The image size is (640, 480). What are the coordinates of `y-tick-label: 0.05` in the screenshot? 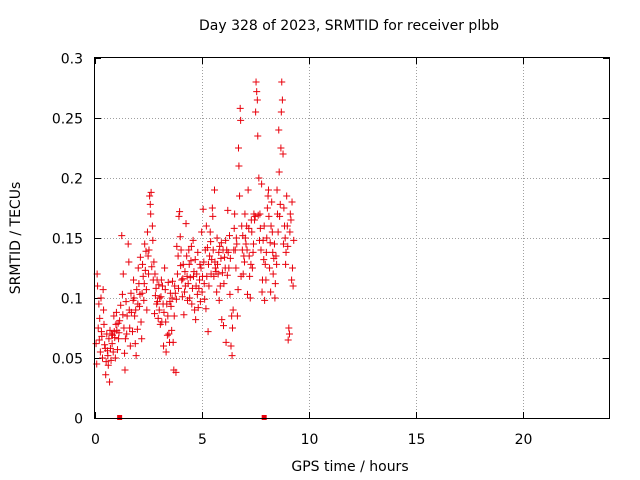 It's located at (67, 360).